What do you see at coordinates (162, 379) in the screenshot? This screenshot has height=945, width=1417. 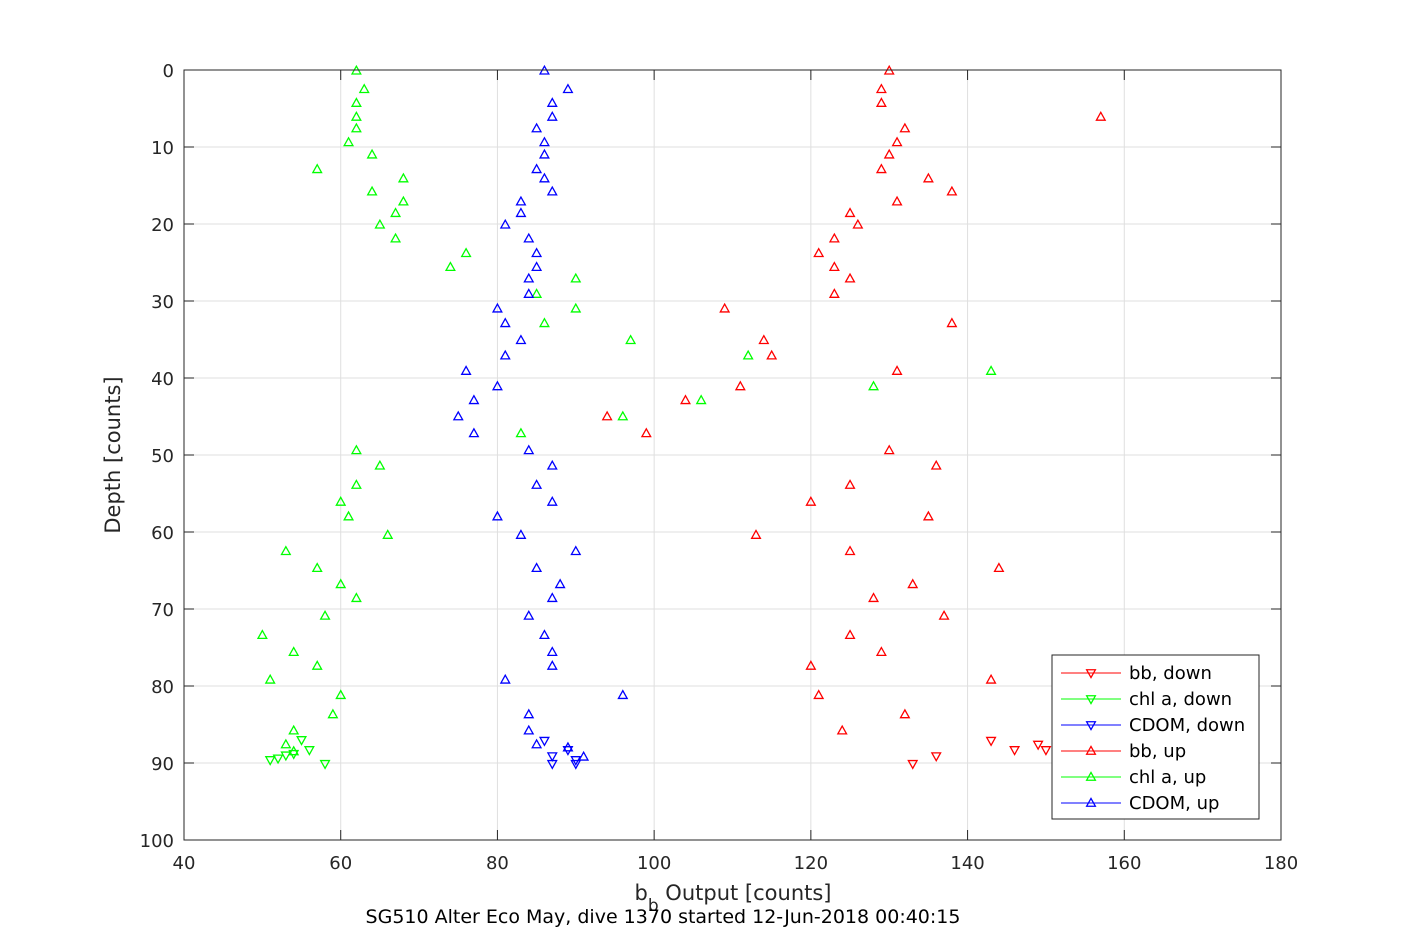 I see `y-tick-label: 40` at bounding box center [162, 379].